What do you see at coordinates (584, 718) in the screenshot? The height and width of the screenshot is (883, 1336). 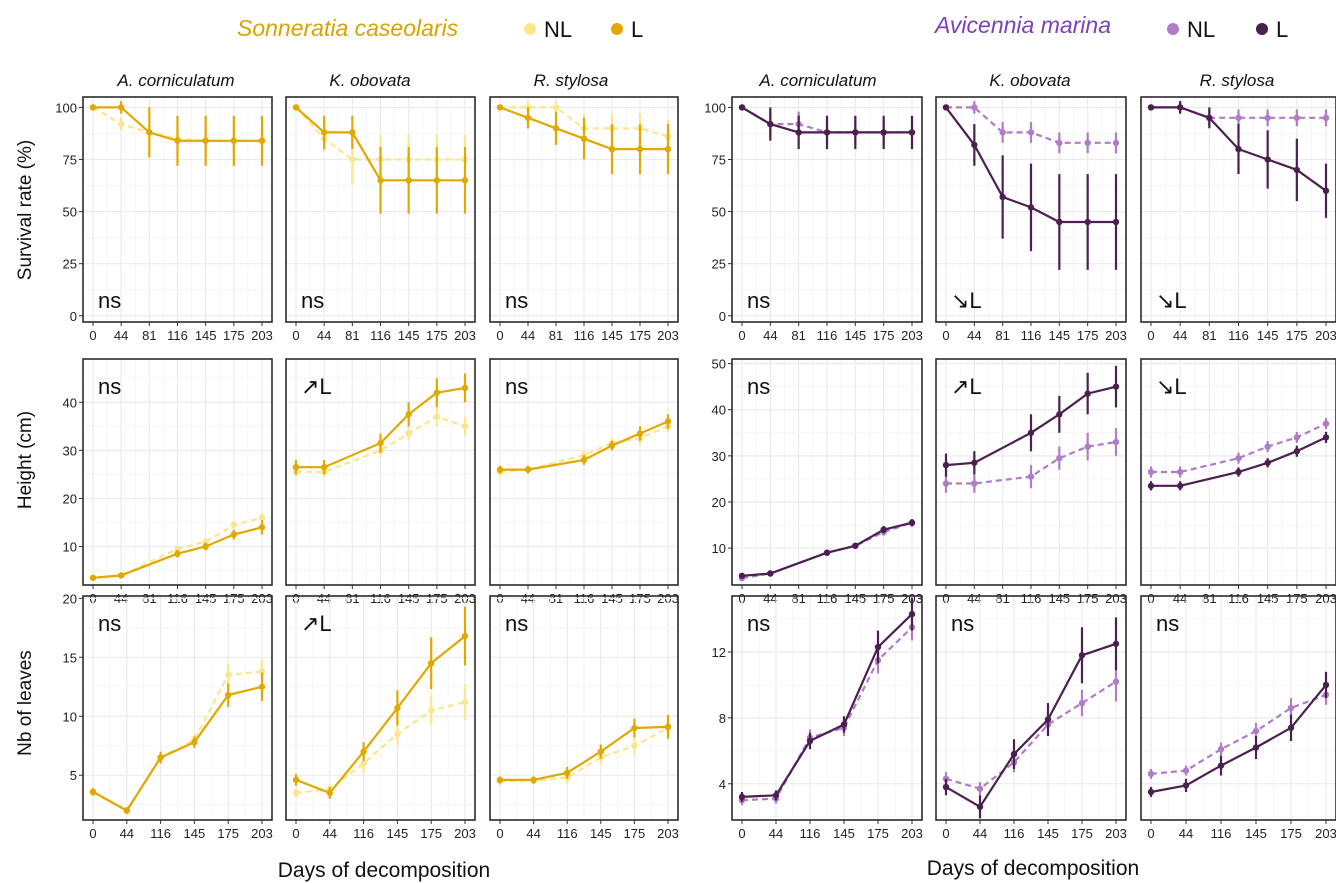 I see `panel-left-nb-of-leaves-r-stylosa: ns 0 44 116 145 175 203` at bounding box center [584, 718].